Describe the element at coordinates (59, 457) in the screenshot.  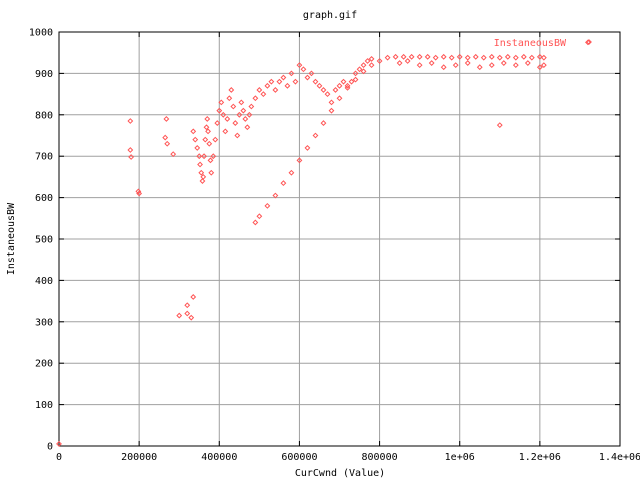
I see `x-tick-label: 0` at that location.